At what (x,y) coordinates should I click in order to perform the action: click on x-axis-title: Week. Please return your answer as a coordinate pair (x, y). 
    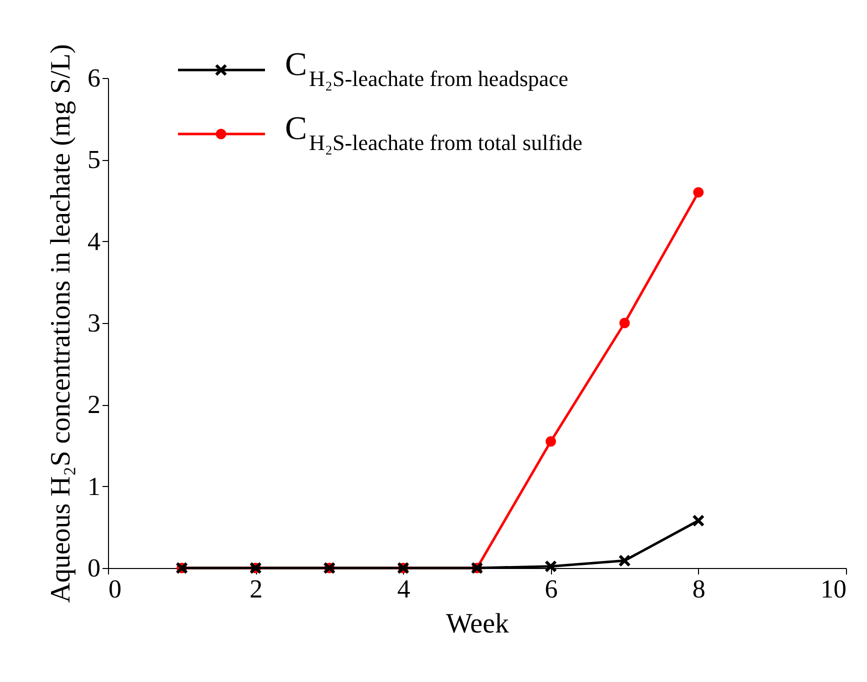
    Looking at the image, I should click on (478, 624).